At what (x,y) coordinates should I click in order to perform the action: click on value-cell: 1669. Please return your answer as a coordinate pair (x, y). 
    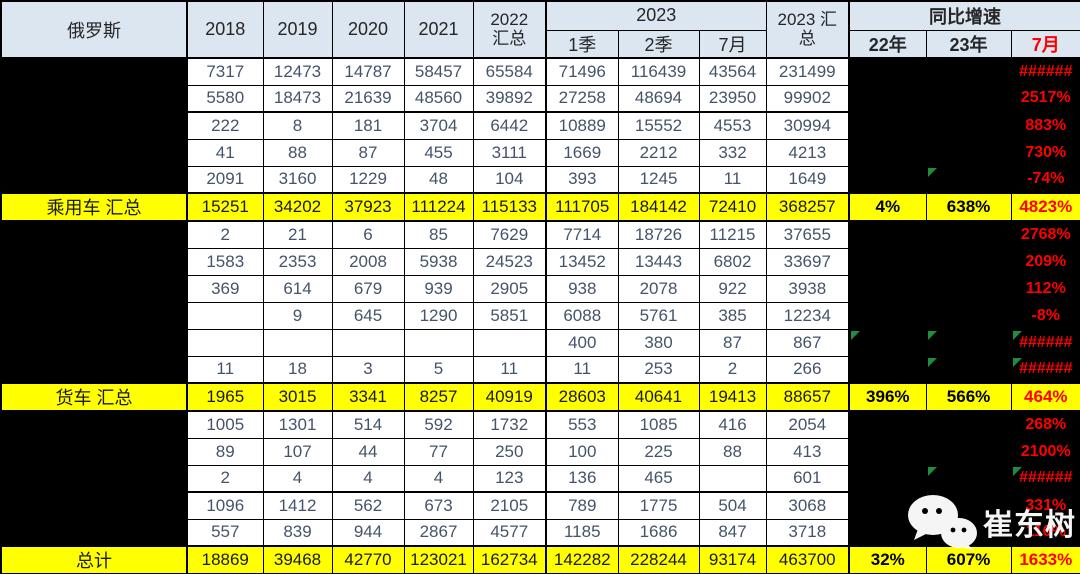
    Looking at the image, I should click on (582, 152).